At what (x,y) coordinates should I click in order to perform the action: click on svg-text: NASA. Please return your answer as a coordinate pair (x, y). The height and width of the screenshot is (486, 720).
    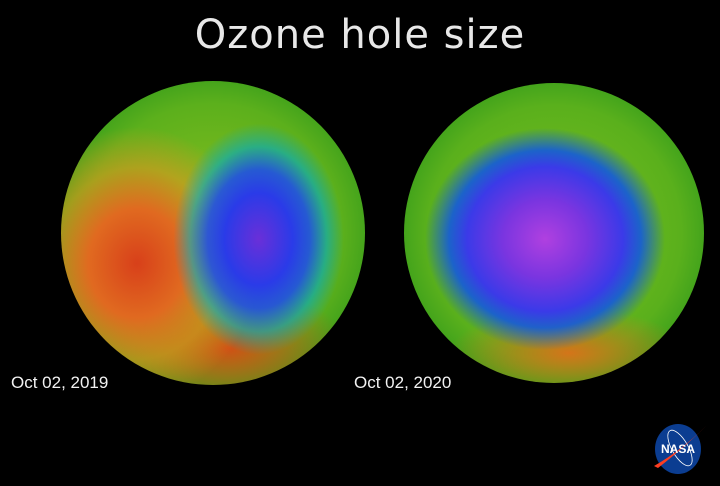
    Looking at the image, I should click on (678, 449).